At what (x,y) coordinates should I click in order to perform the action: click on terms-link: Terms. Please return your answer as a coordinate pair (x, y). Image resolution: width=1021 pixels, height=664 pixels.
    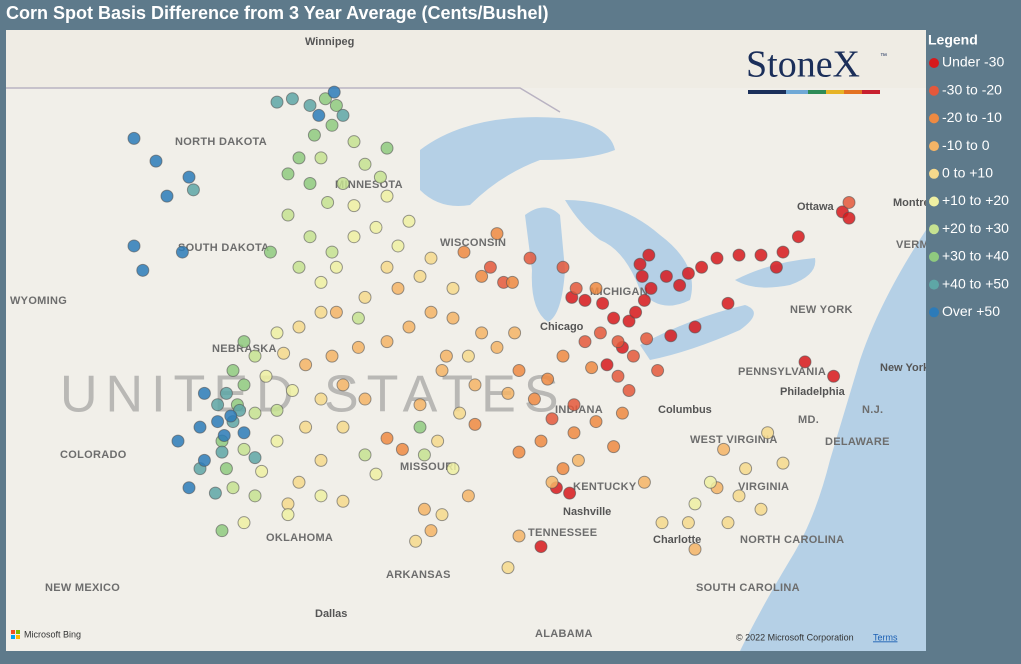
    Looking at the image, I should click on (885, 637).